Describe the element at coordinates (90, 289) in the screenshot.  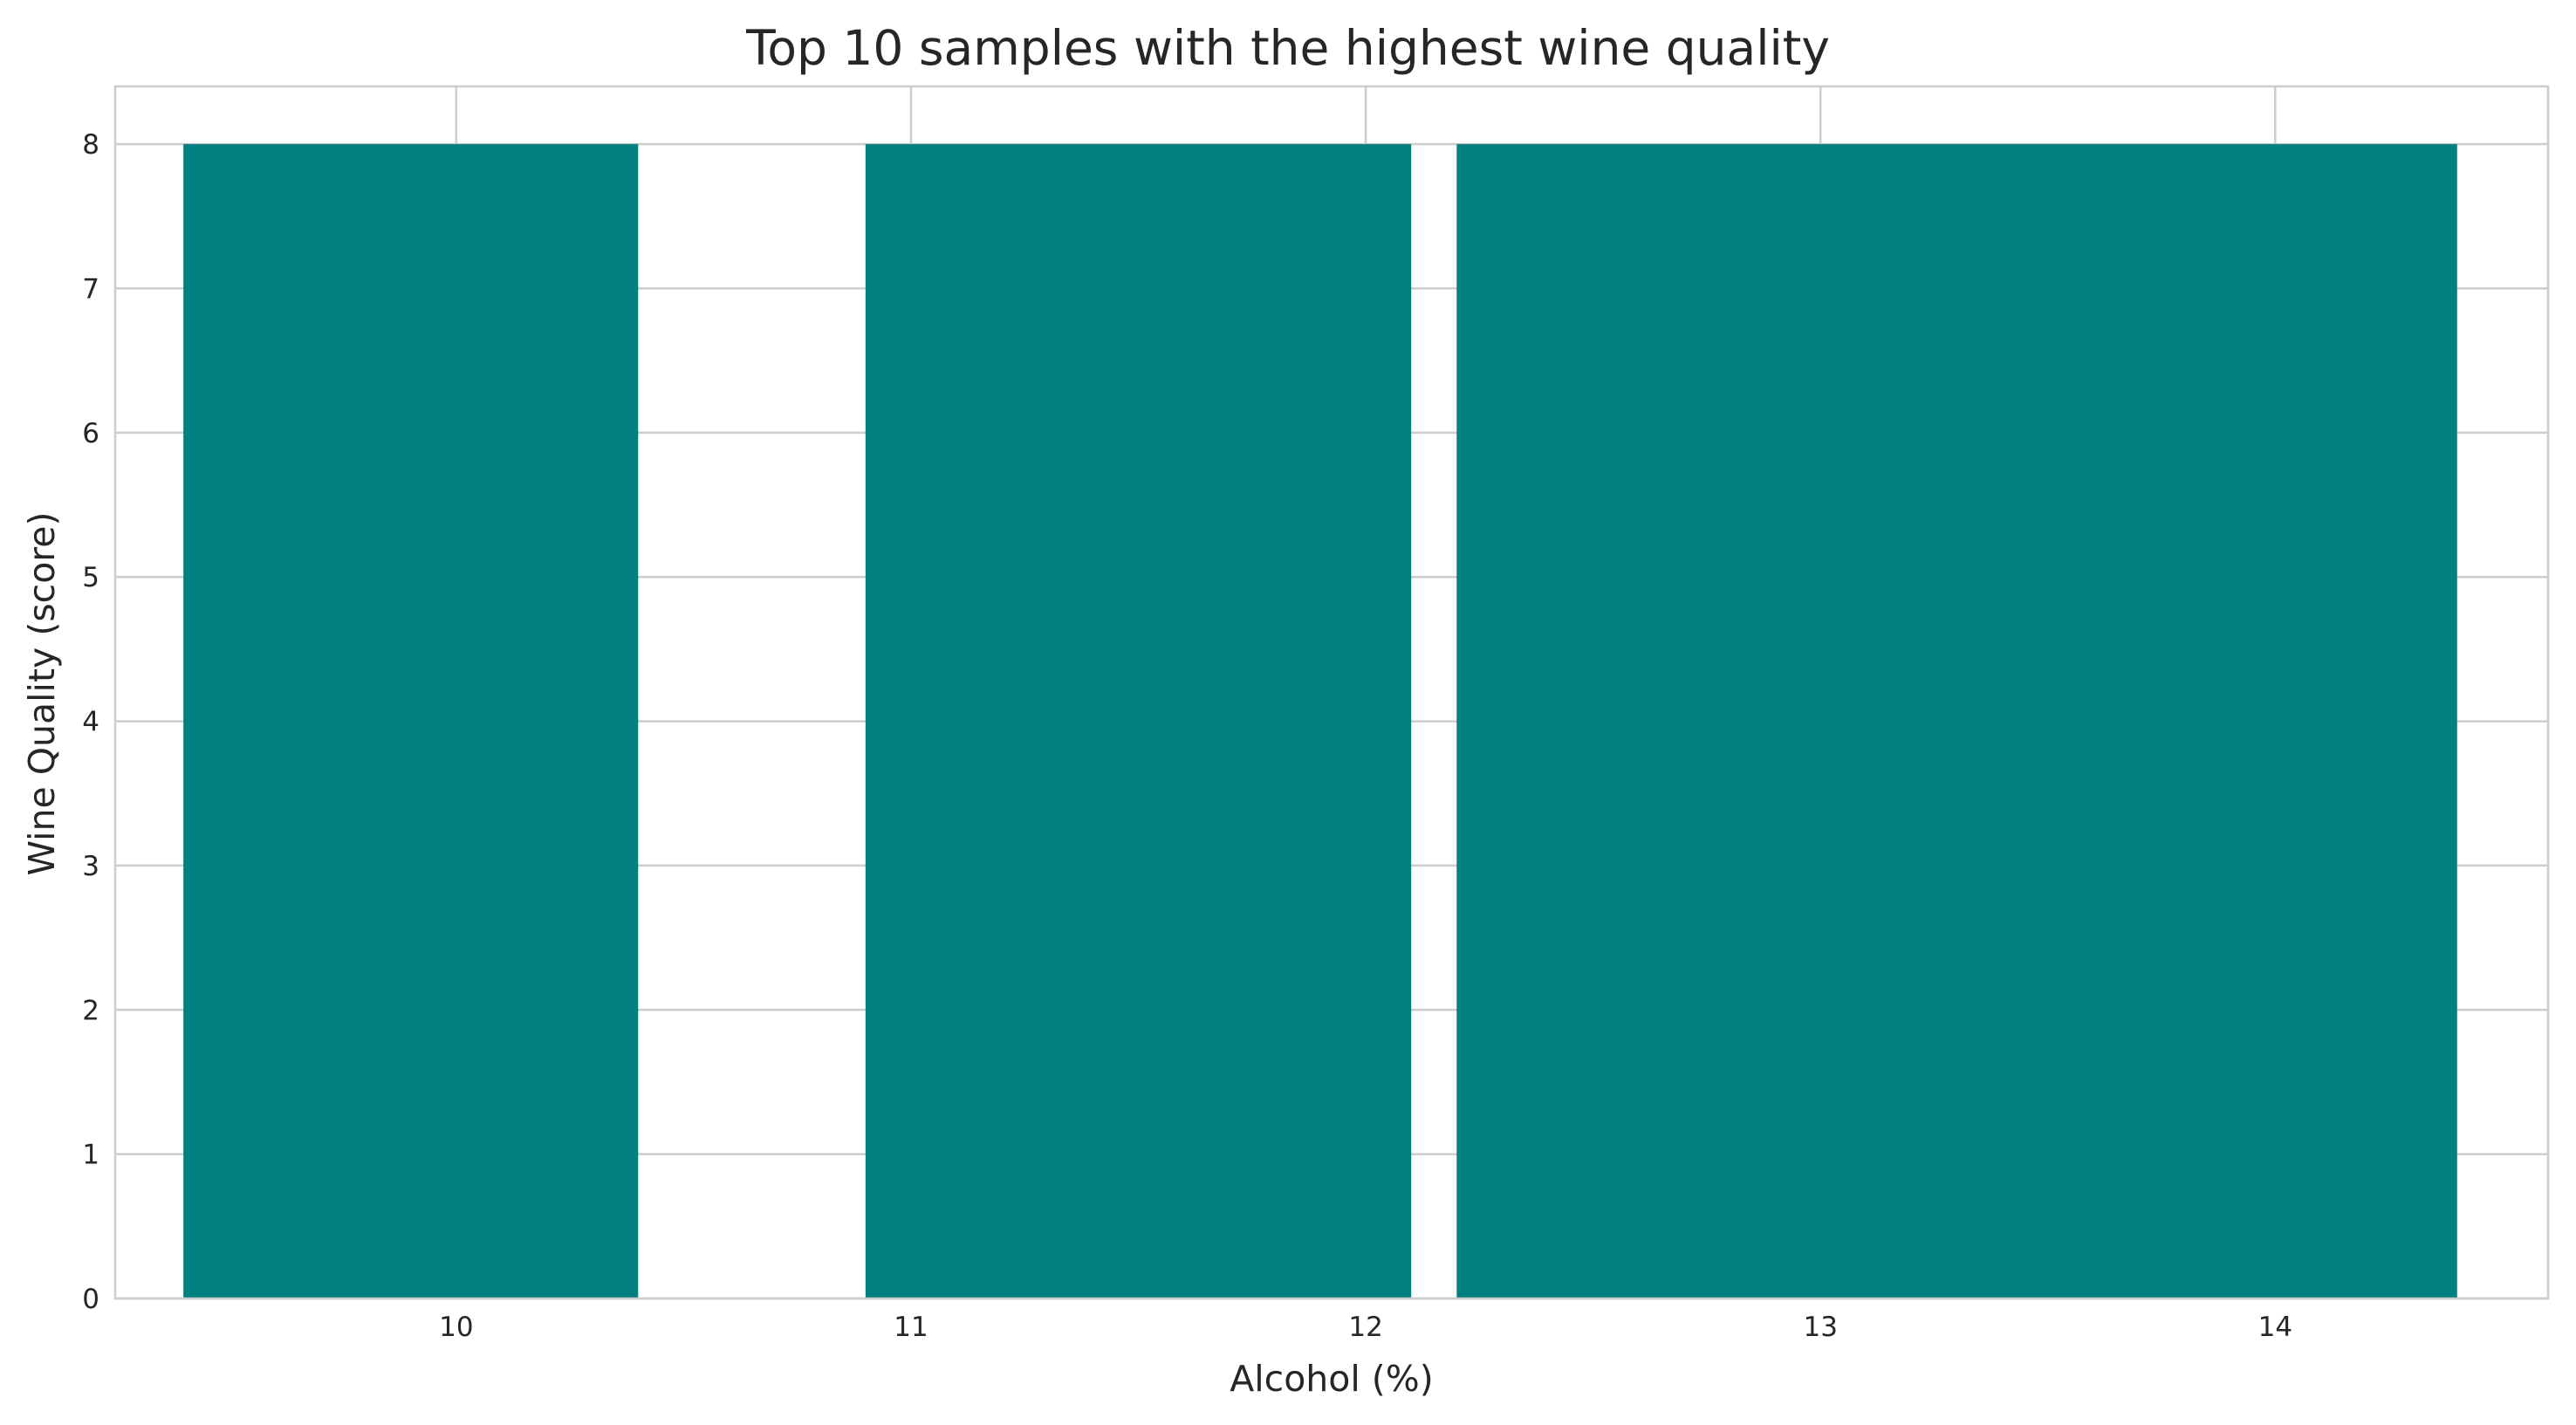
I see `y-tick-label: 7` at that location.